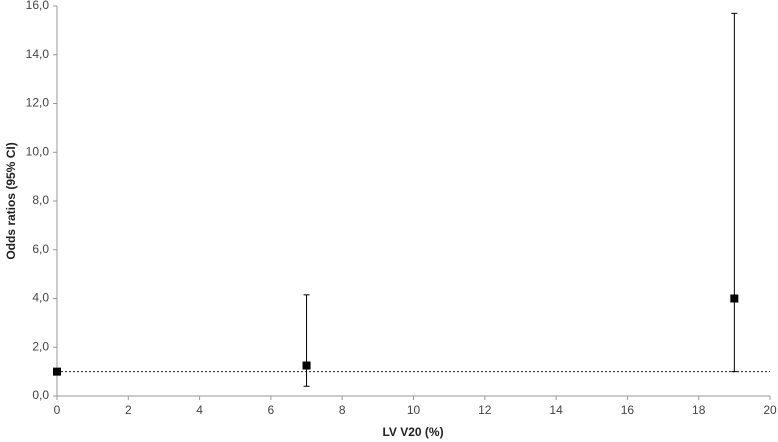  Describe the element at coordinates (38, 151) in the screenshot. I see `y-tick-label: 10,0` at that location.